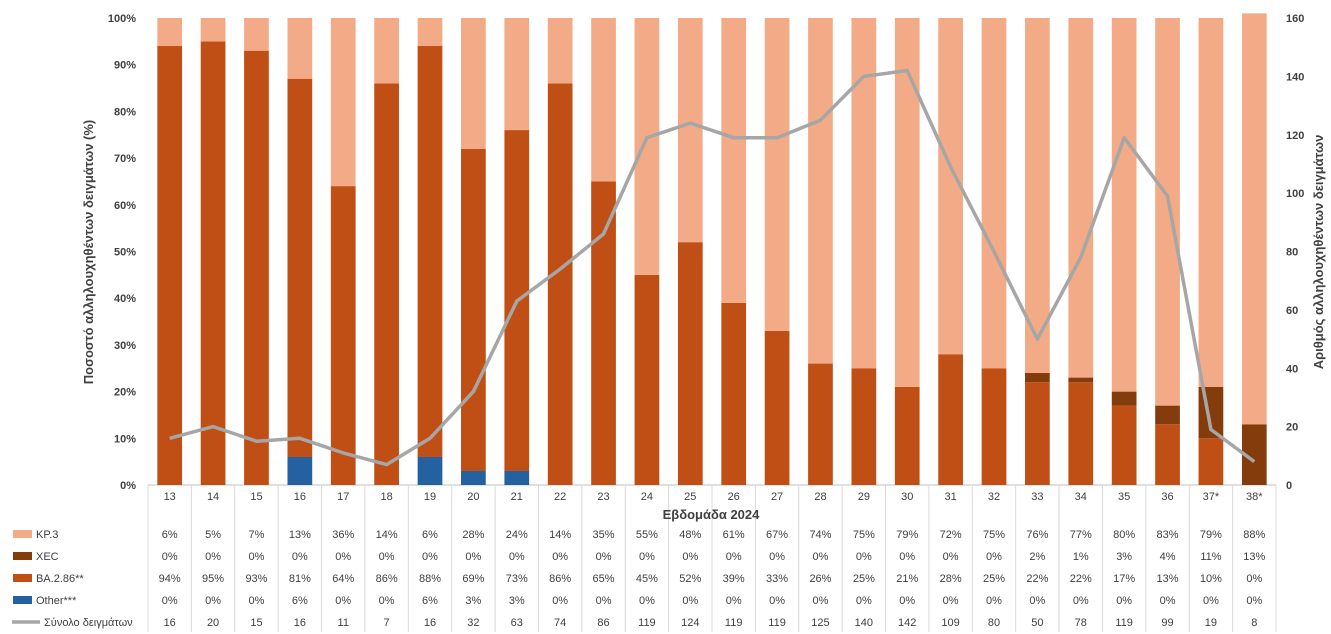 This screenshot has height=634, width=1331. What do you see at coordinates (387, 535) in the screenshot?
I see `table-cell: 14%` at bounding box center [387, 535].